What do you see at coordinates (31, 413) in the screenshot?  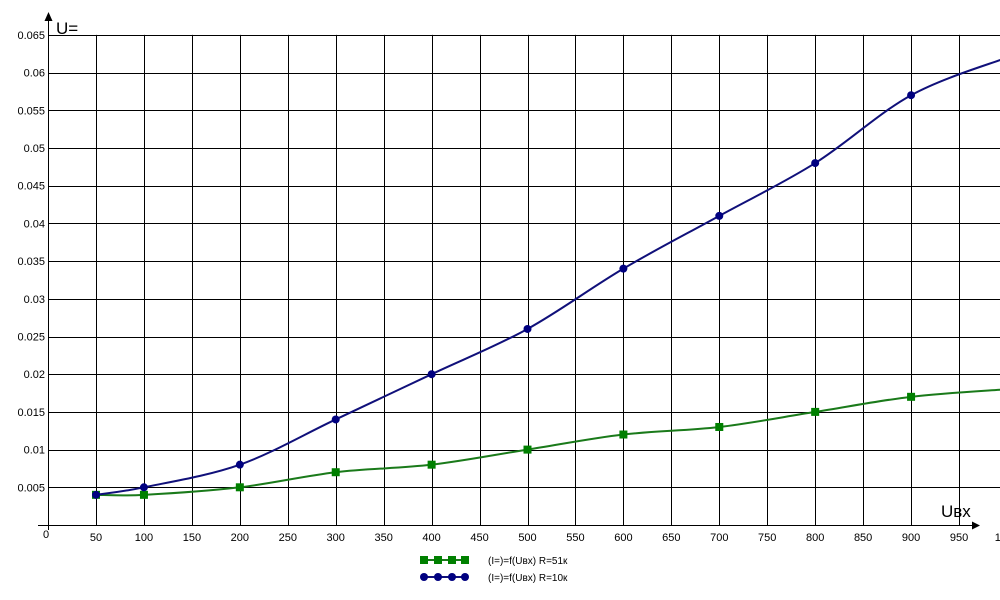 I see `y-tick-label: 0.015` at bounding box center [31, 413].